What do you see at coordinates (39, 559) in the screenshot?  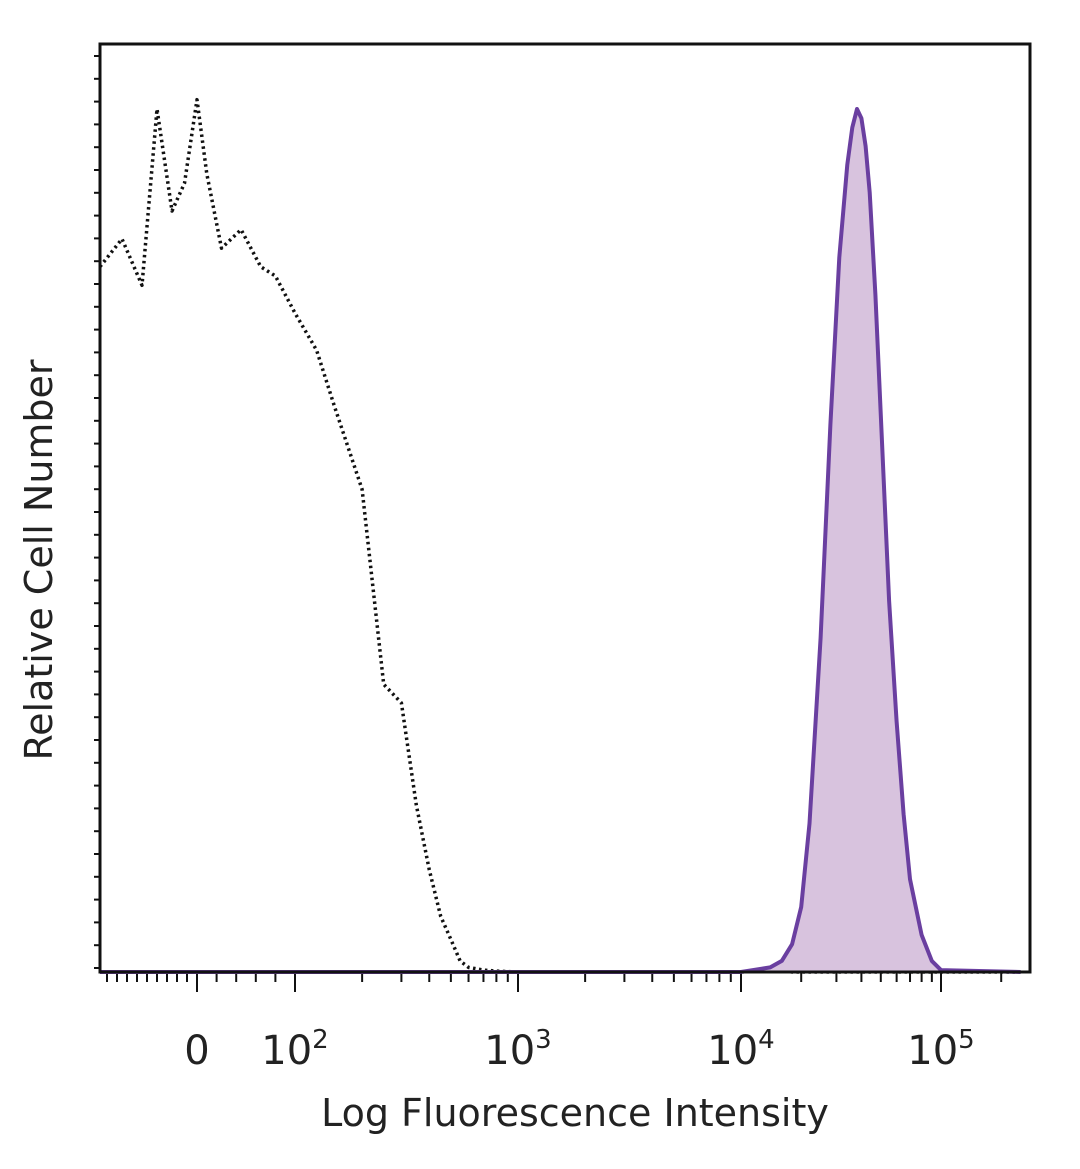 I see `y-axis-title: Relative Cell Number` at bounding box center [39, 559].